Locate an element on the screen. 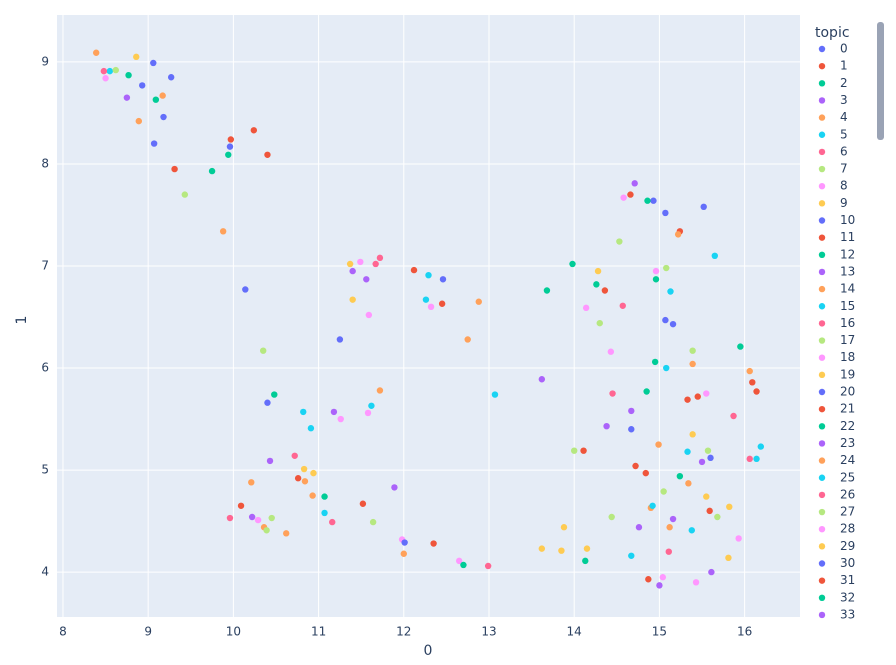 The height and width of the screenshot is (665, 896). legend-label: 15 is located at coordinates (847, 306).